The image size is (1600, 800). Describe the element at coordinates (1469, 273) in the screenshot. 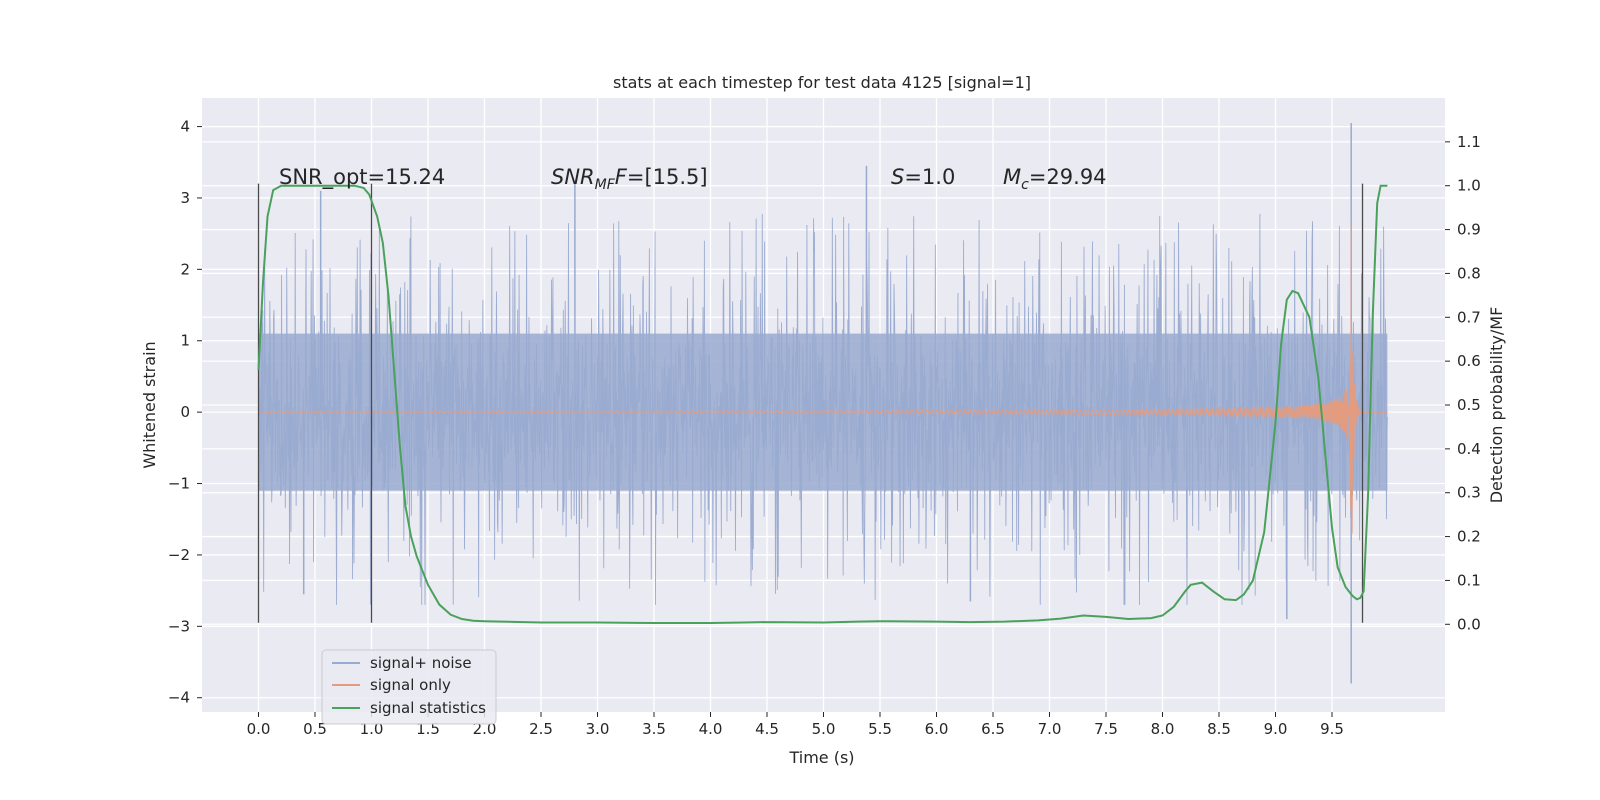

I see `y2-tick-label: 0.8` at that location.